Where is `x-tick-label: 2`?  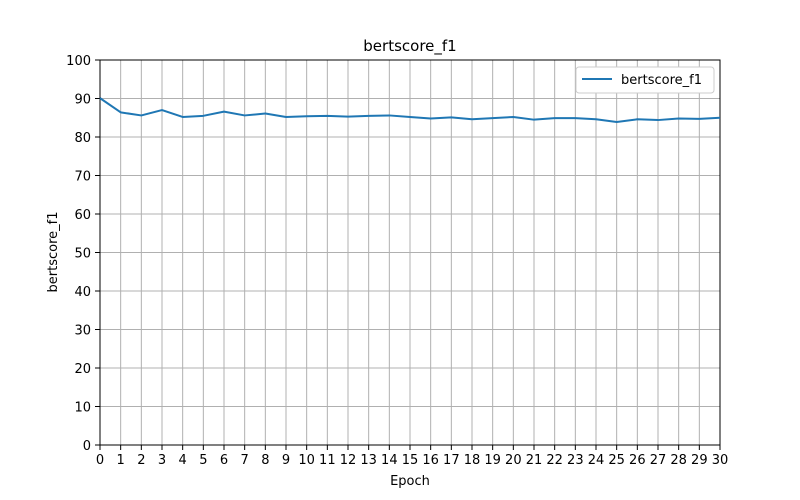 x-tick-label: 2 is located at coordinates (141, 460).